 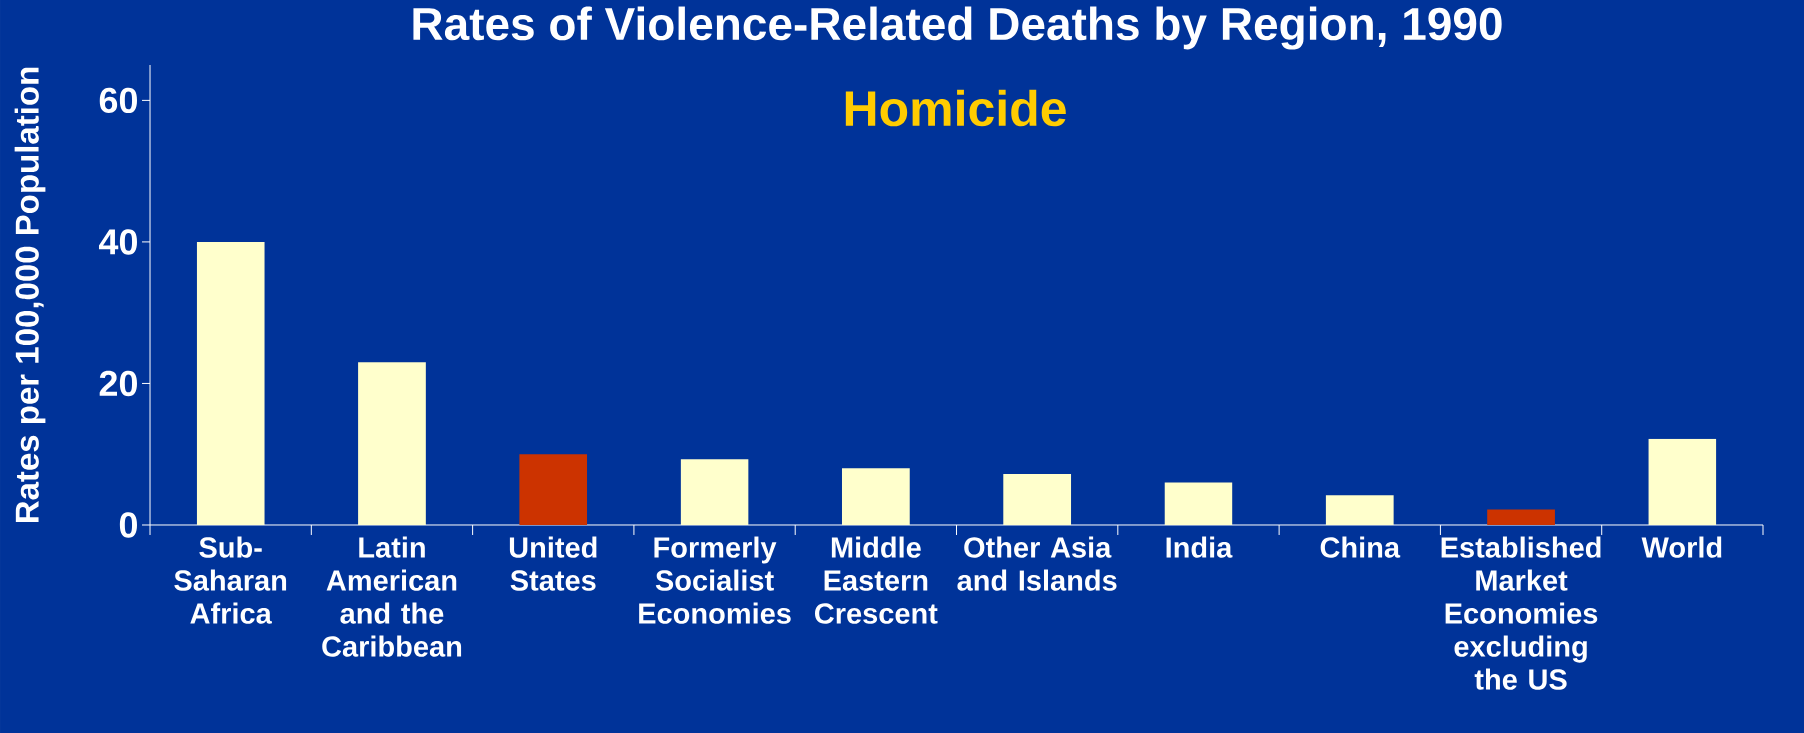 I want to click on x-tick-label: Latin American and the Caribbean, so click(x=392, y=596).